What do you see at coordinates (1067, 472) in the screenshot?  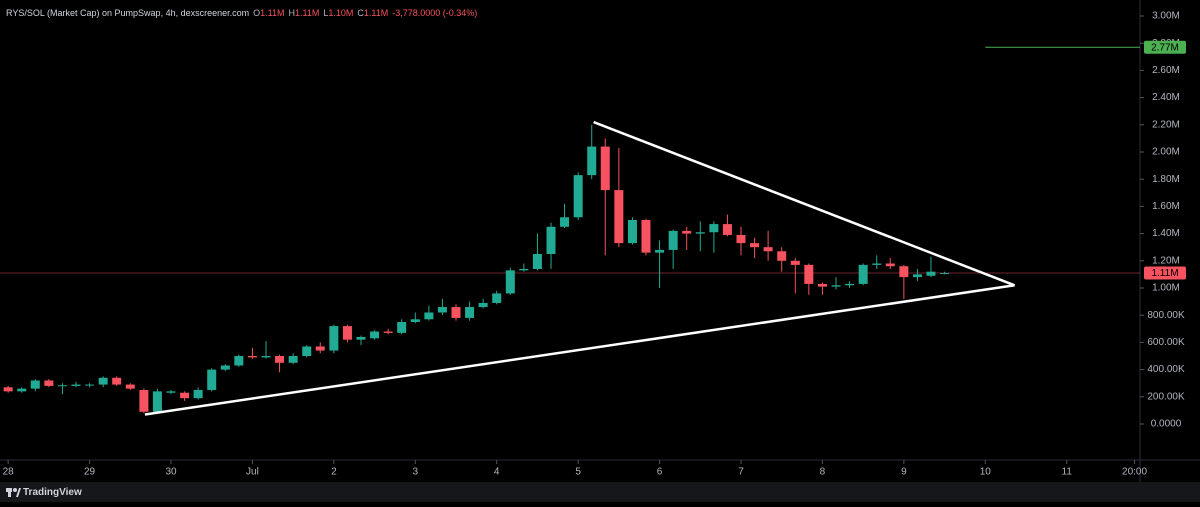 I see `x-tick-label: 11` at bounding box center [1067, 472].